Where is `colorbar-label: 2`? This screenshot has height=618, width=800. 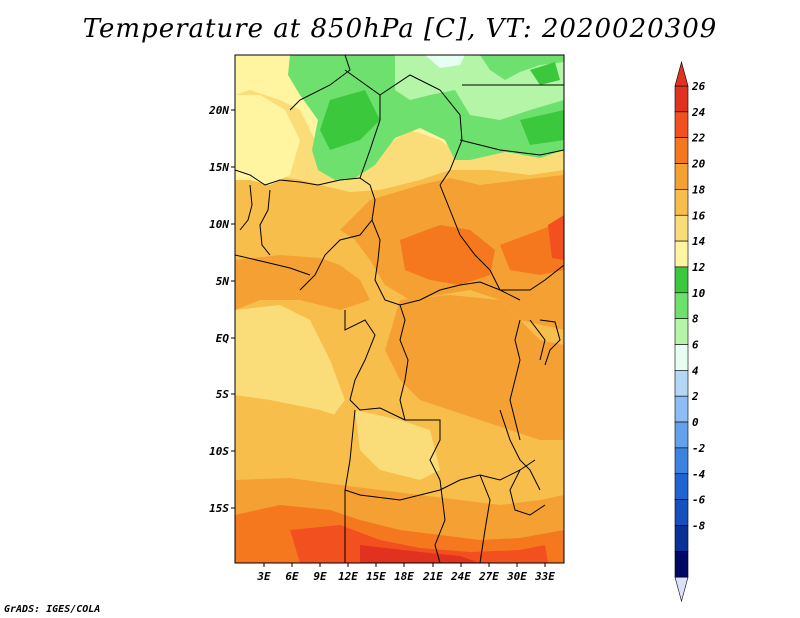 colorbar-label: 2 is located at coordinates (695, 396).